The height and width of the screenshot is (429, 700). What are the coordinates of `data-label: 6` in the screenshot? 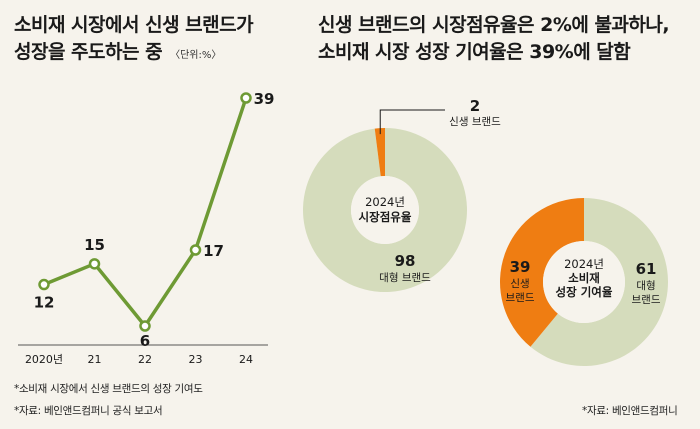 It's located at (145, 341).